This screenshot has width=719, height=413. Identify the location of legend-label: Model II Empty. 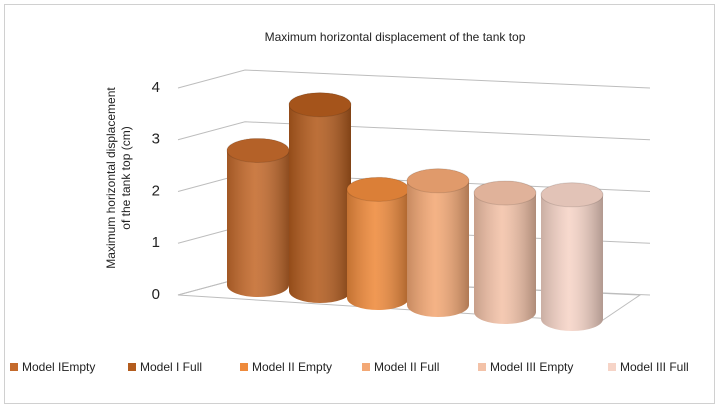
(292, 367).